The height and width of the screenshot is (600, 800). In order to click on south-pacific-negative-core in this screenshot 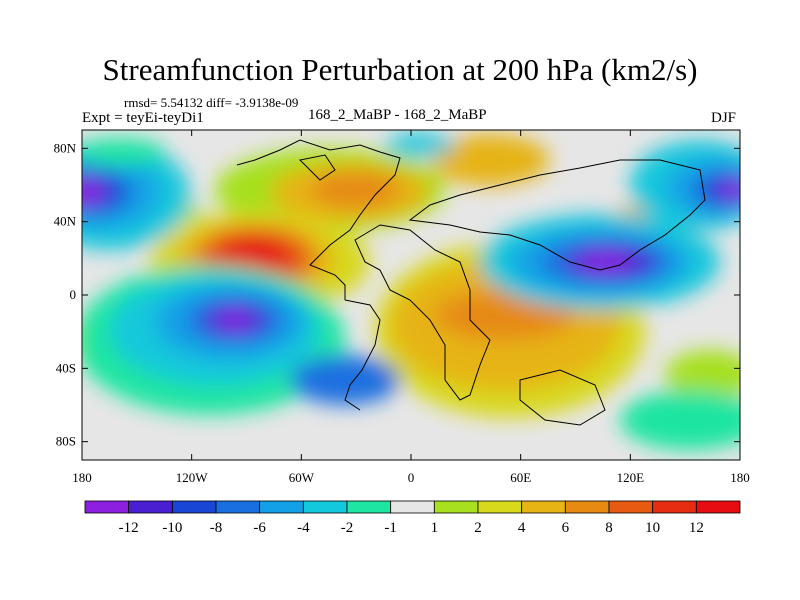, I will do `click(235, 320)`.